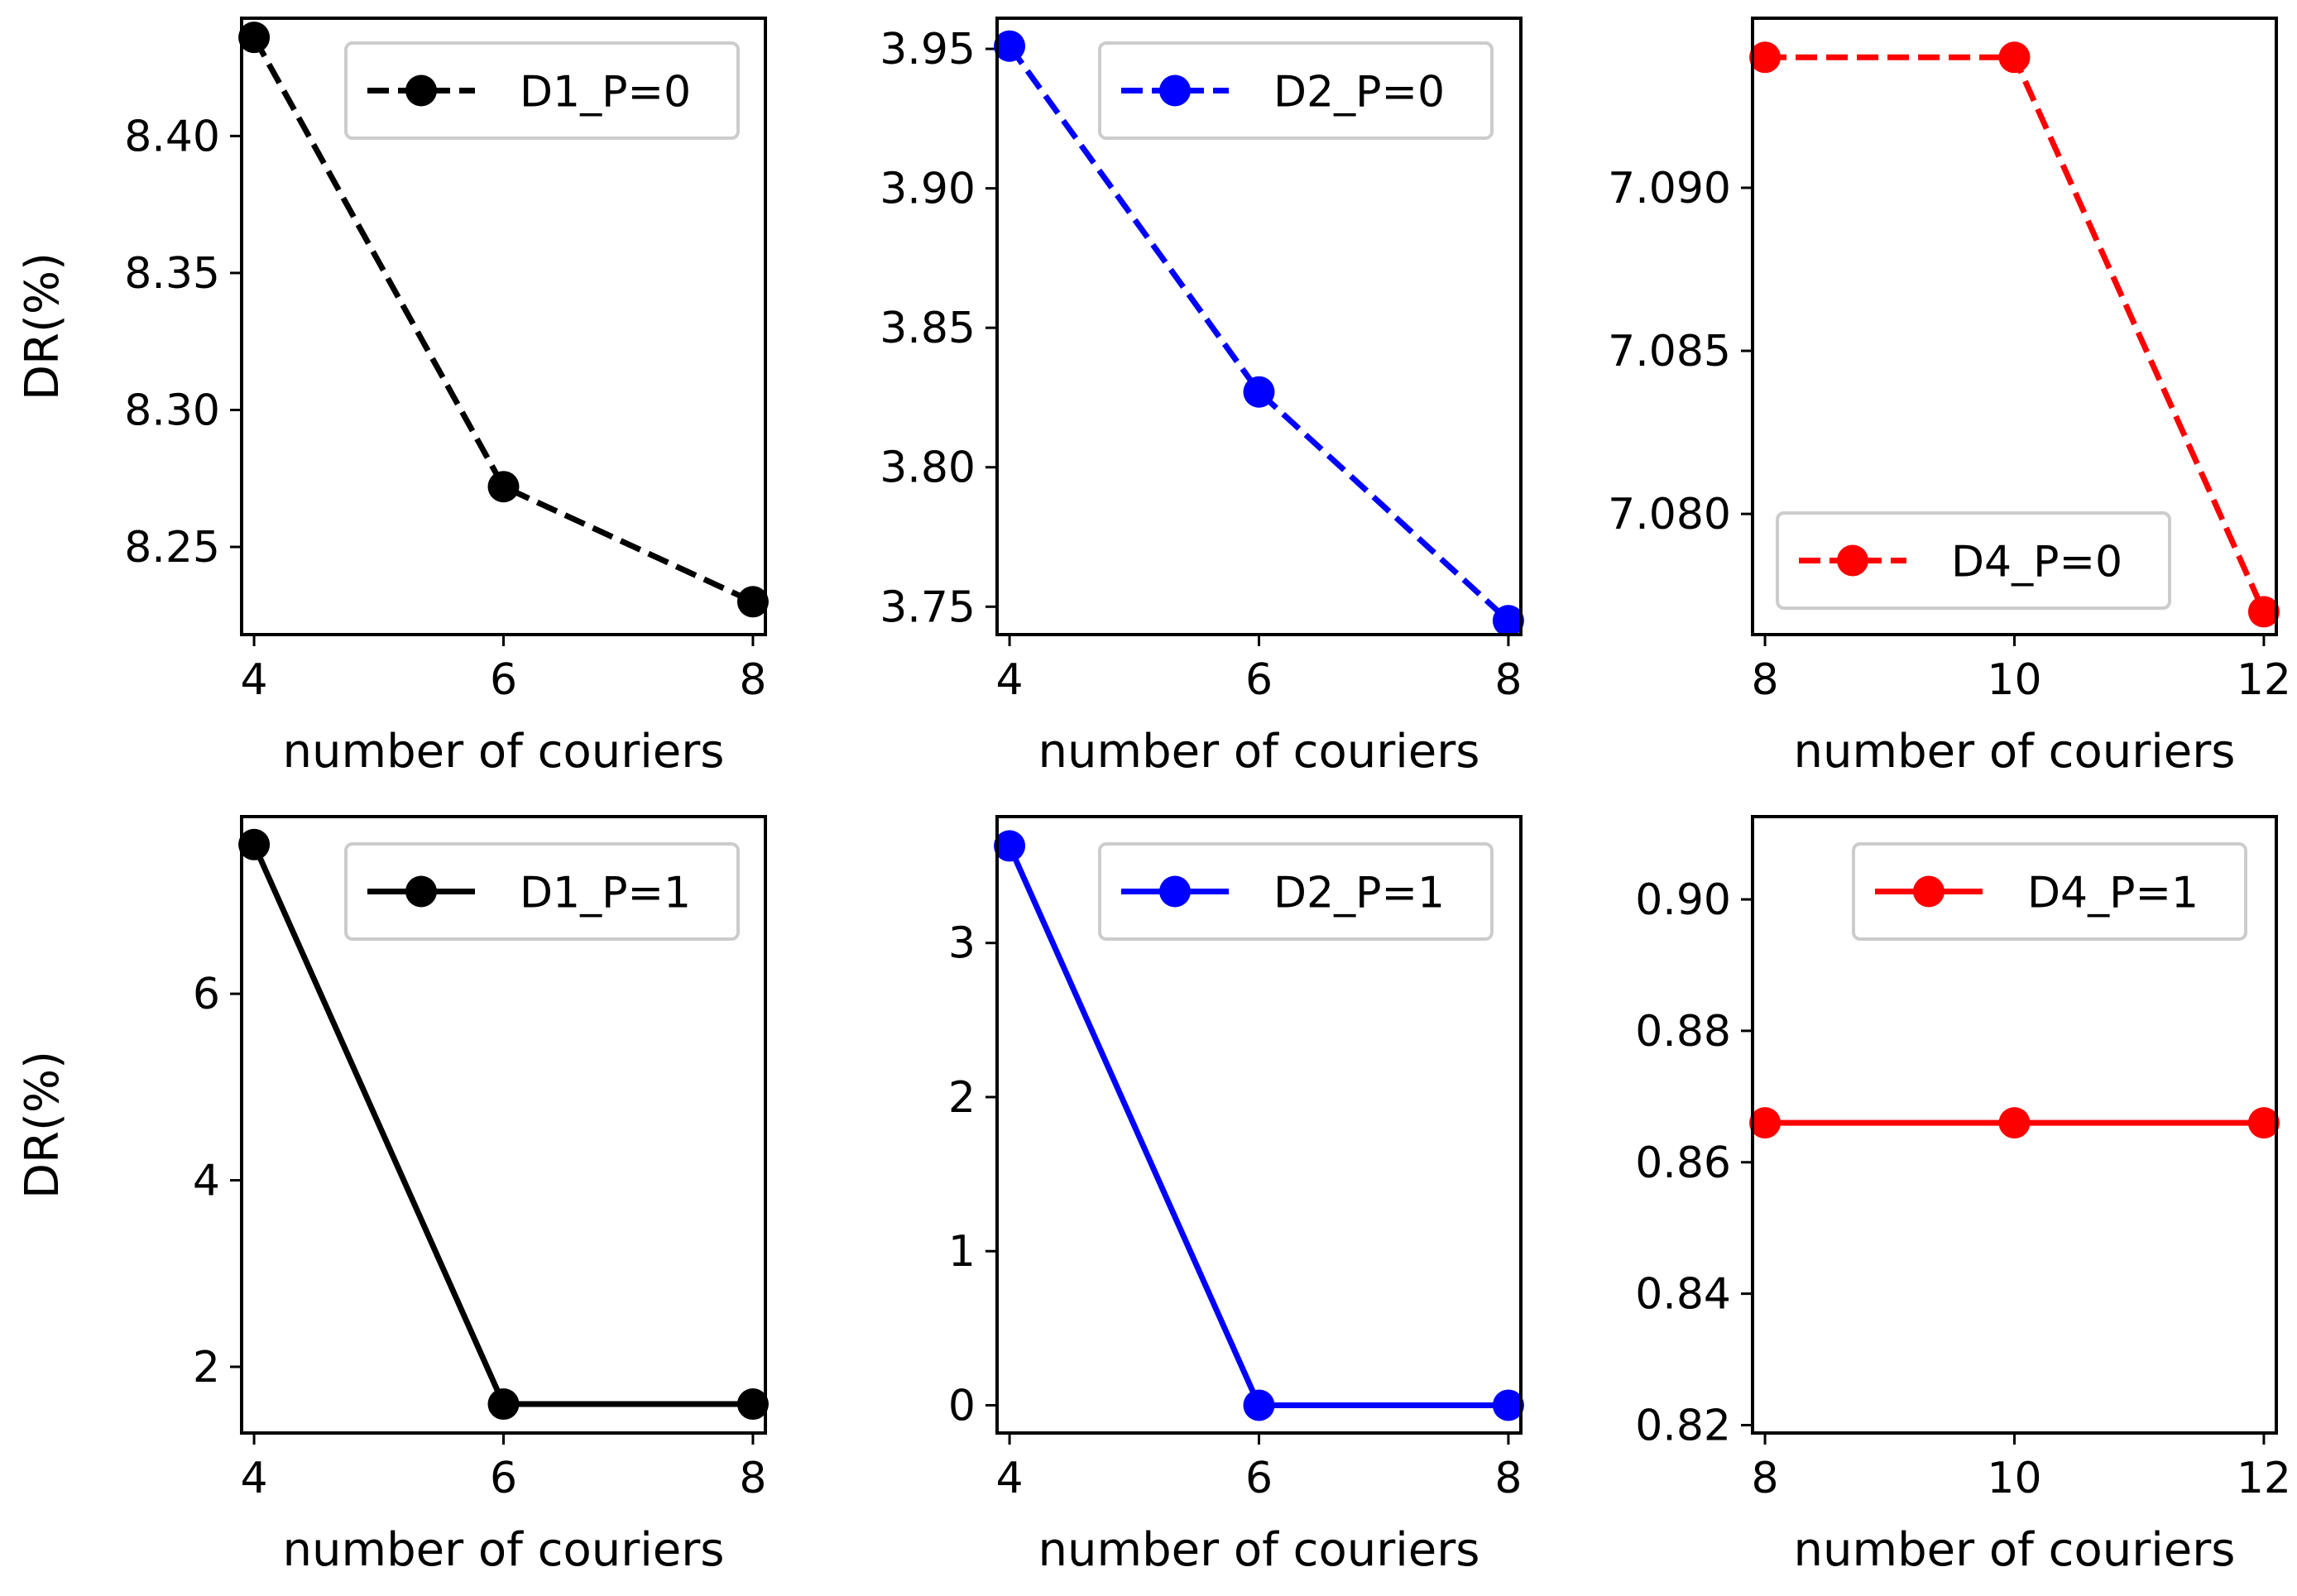  Describe the element at coordinates (928, 328) in the screenshot. I see `y-tick-label: 3.85` at that location.